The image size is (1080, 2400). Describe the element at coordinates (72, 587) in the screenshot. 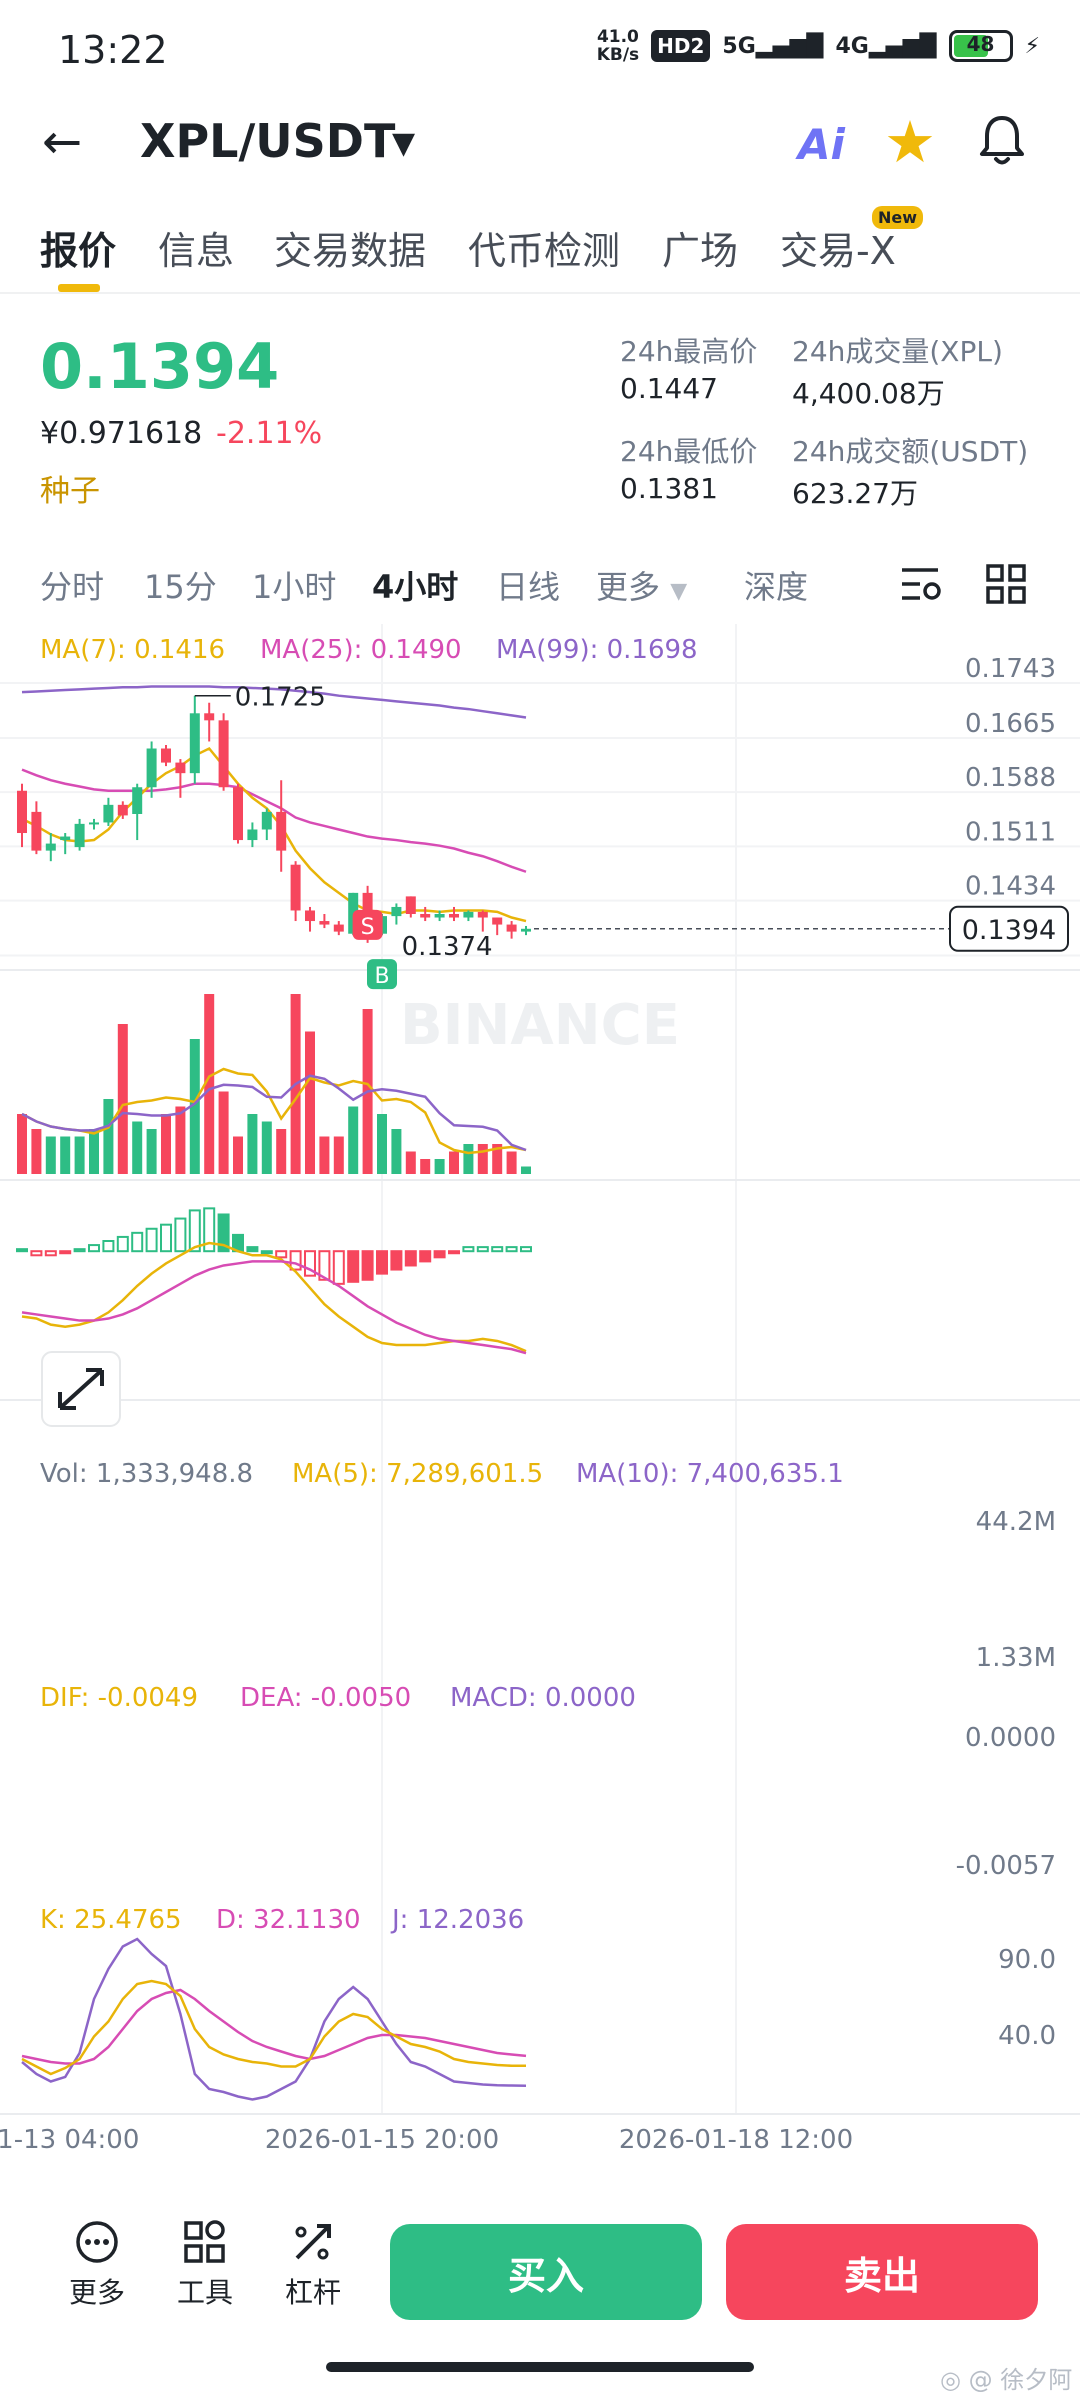

I see `interval-time: 分时` at that location.